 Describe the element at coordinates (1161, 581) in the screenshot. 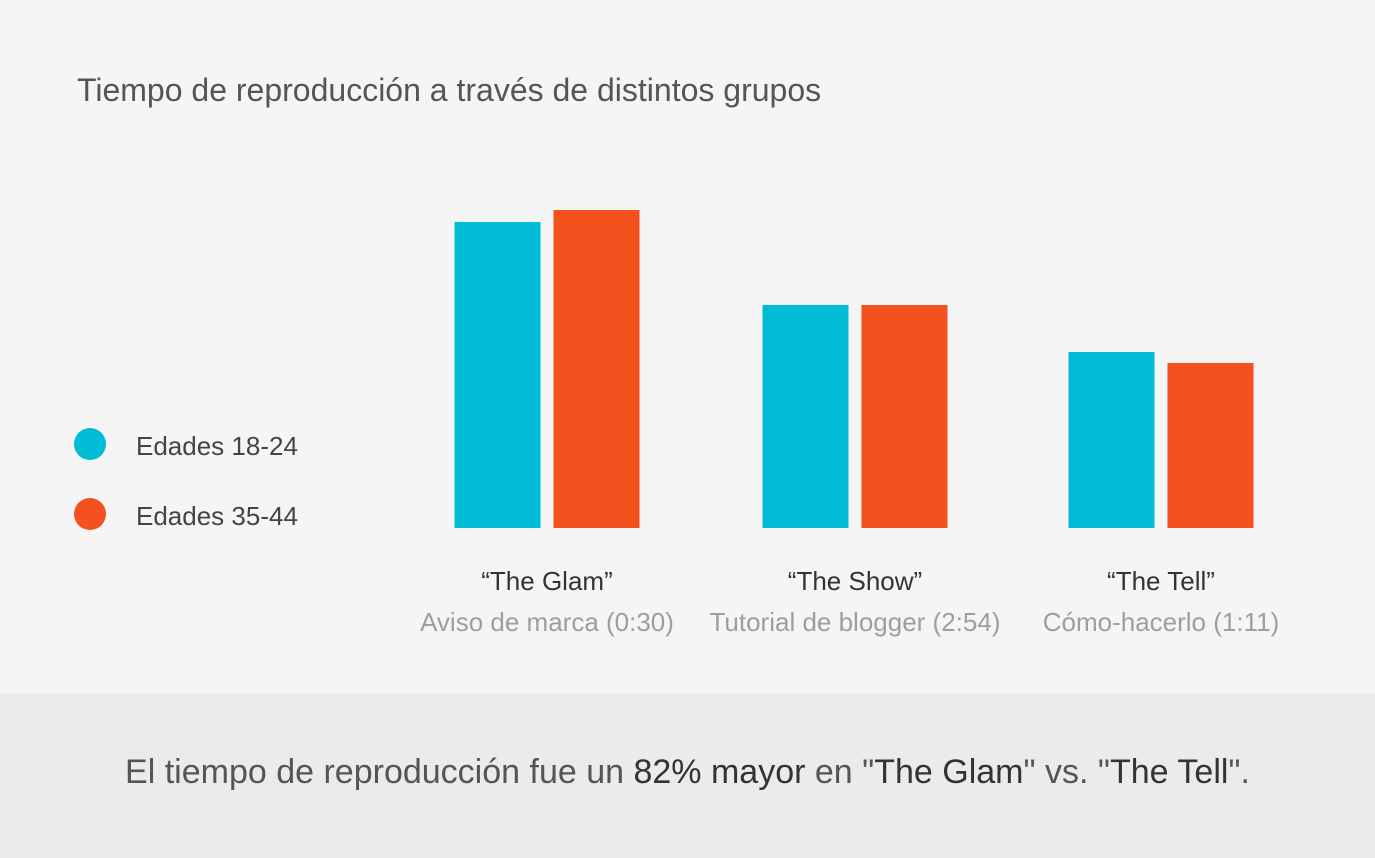

I see `category-label-3: “The Tell”` at that location.